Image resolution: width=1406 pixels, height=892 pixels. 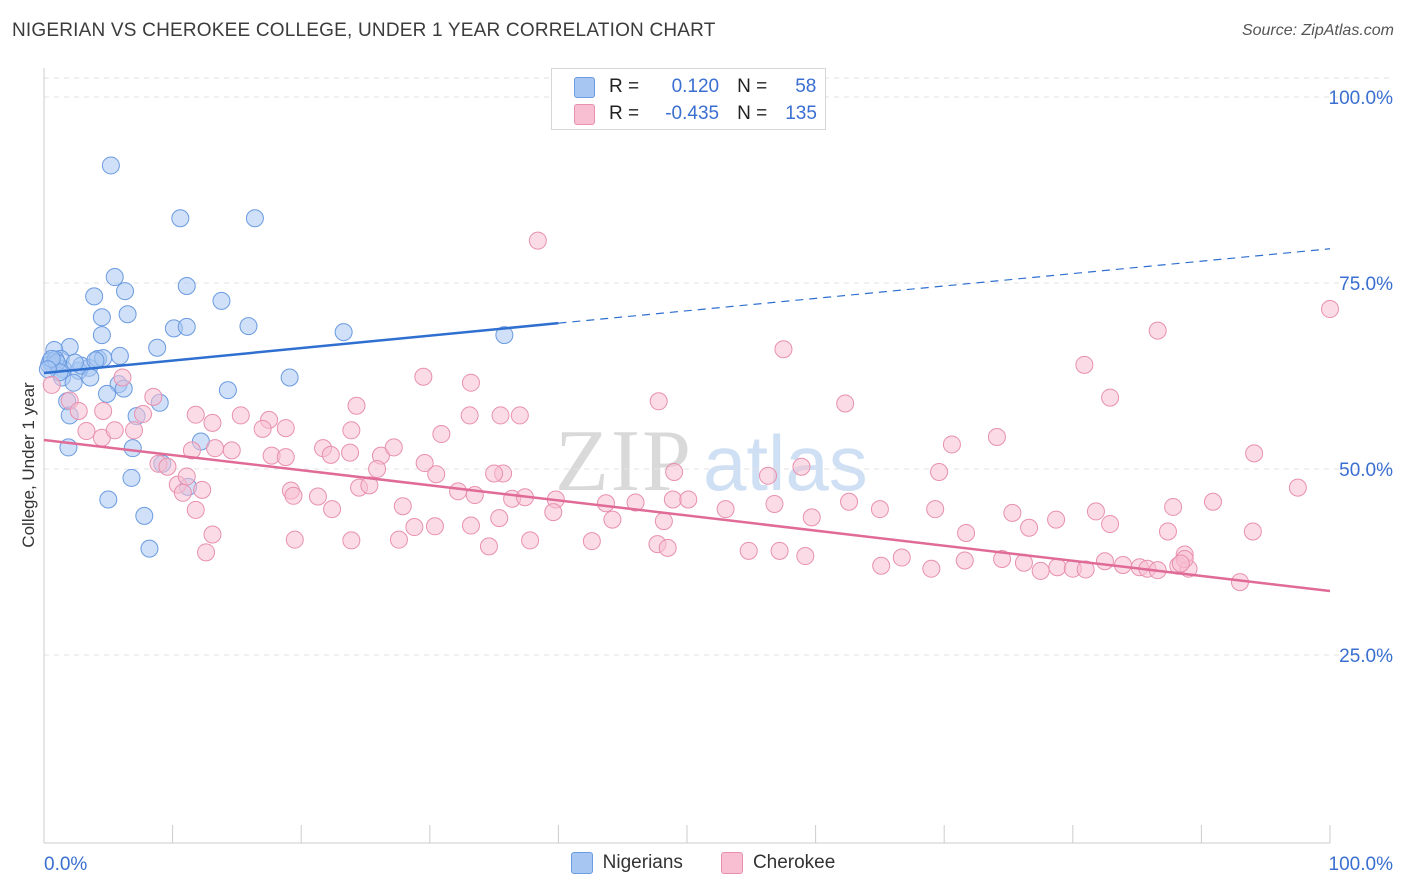 I want to click on legend-swatch-cherokee, so click(x=731, y=863).